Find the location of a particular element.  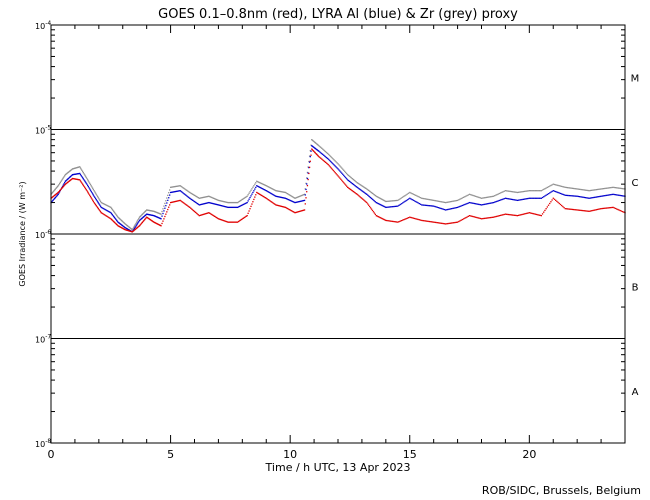

y-tick-label: 10-6 is located at coordinates (43, 234).